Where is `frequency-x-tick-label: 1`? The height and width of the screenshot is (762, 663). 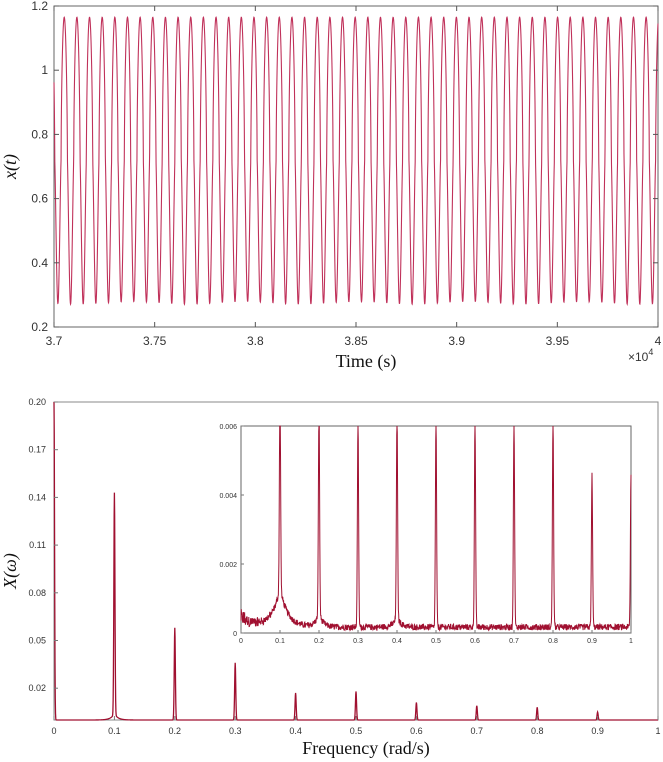
frequency-x-tick-label: 1 is located at coordinates (657, 731).